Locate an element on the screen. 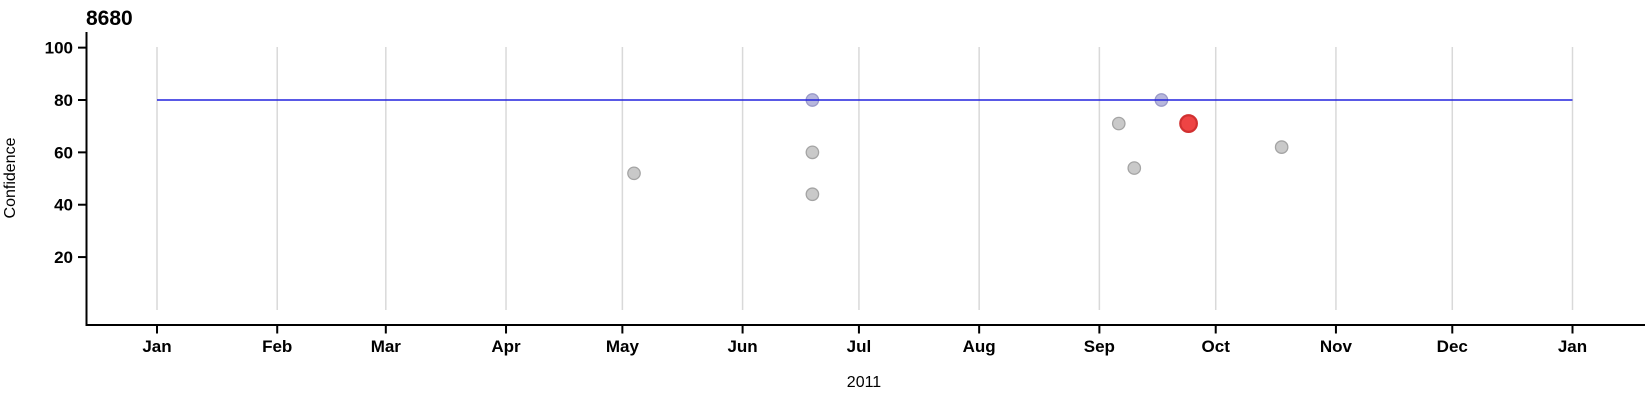 The height and width of the screenshot is (400, 1650). data-point-layer is located at coordinates (958, 147).